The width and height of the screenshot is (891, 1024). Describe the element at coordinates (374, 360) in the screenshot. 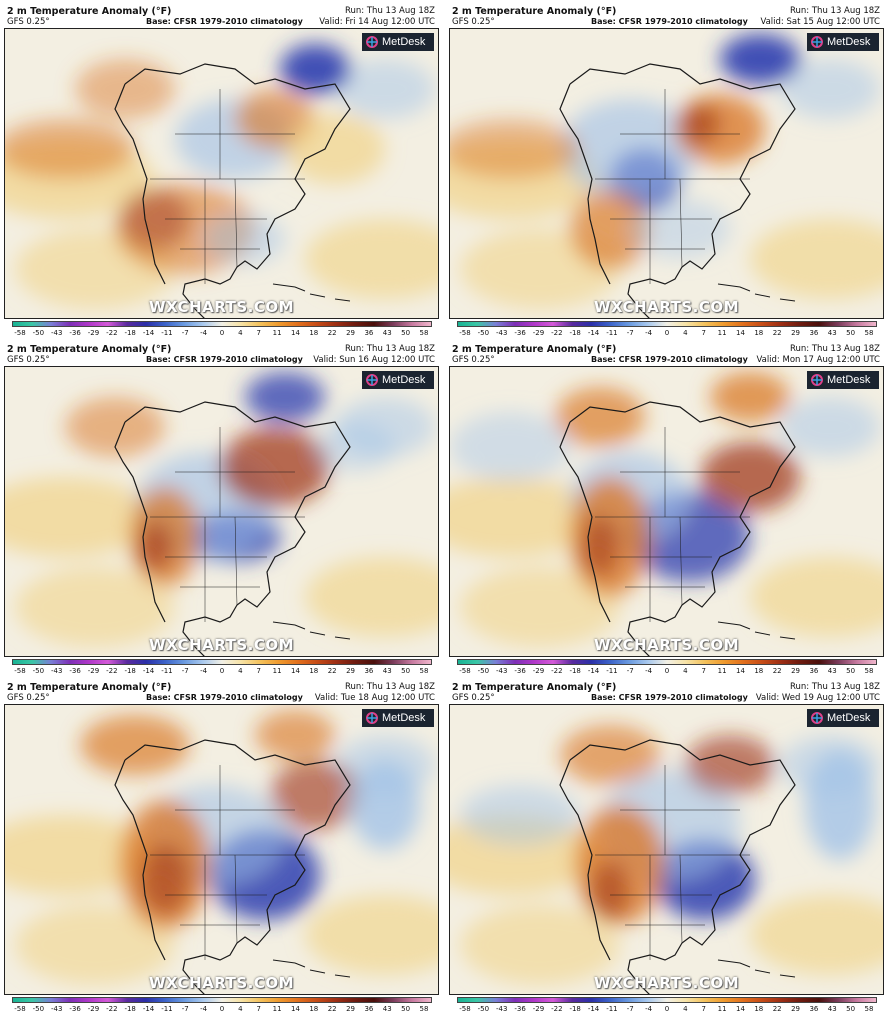

I see `valid-time-label: Valid: Sun 16 Aug 12:00 UTC` at that location.